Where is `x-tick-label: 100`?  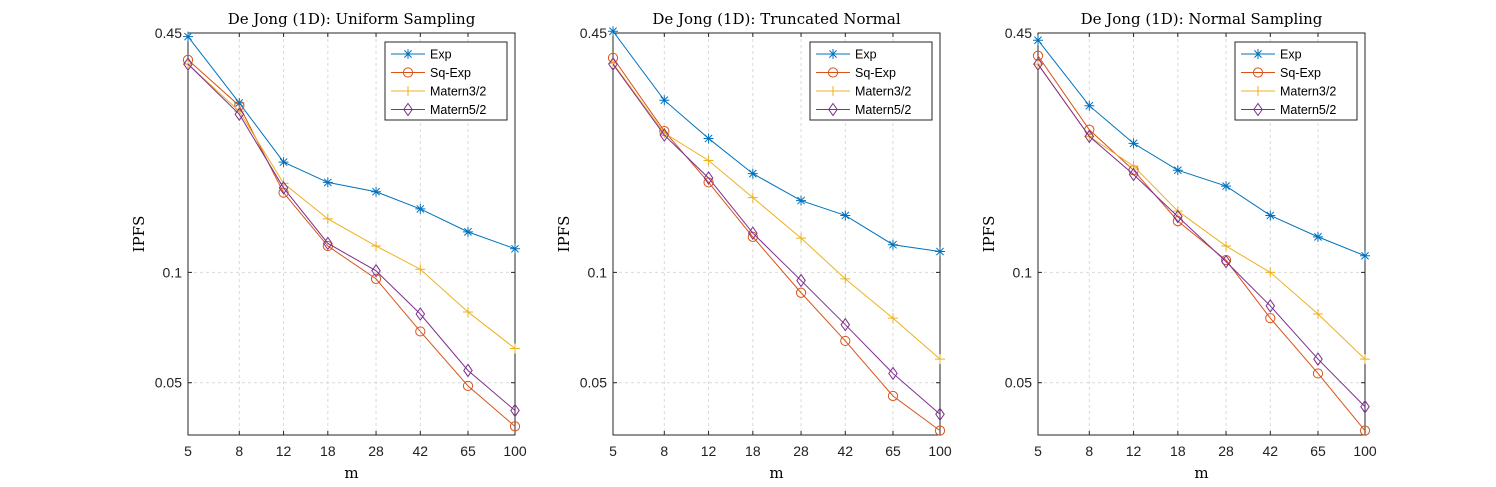
x-tick-label: 100 is located at coordinates (940, 451).